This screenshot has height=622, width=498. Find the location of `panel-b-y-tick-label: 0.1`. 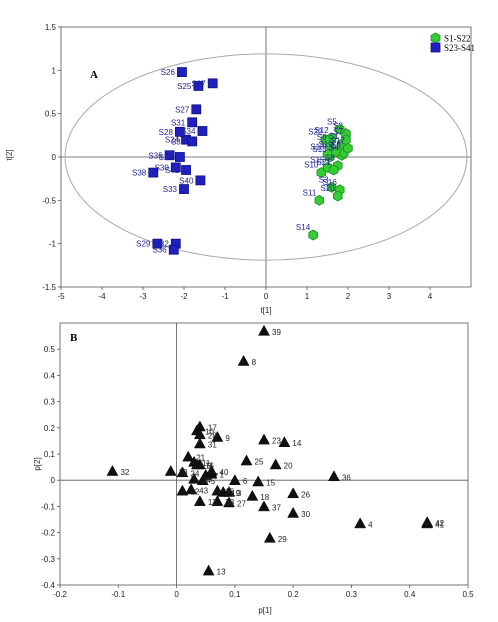

panel-b-y-tick-label: 0.1 is located at coordinates (50, 454).